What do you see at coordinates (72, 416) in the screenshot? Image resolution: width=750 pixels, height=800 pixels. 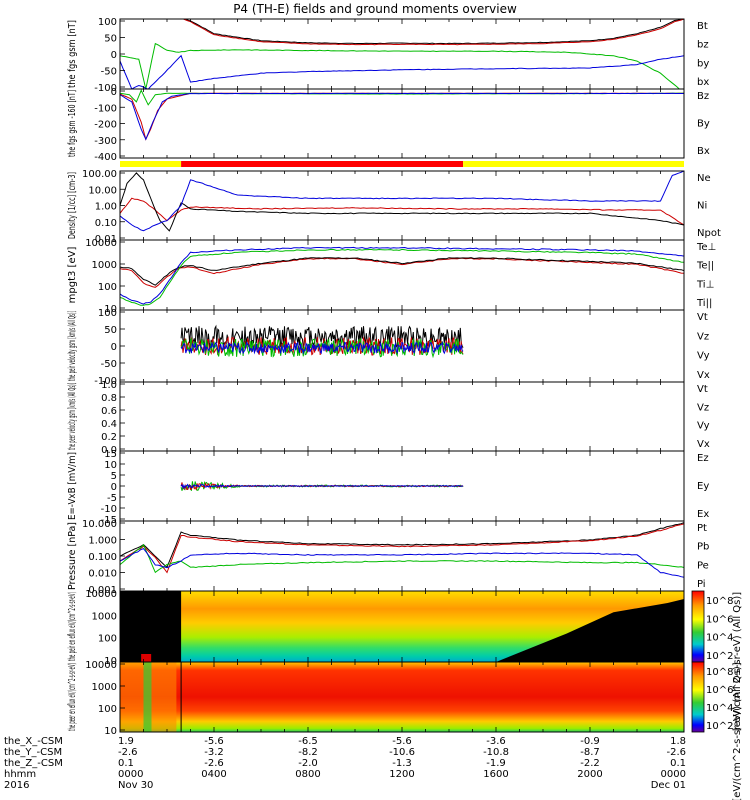 I see `y-axis-label: the peer velocity gsm [km/s (All Qs)]` at bounding box center [72, 416].